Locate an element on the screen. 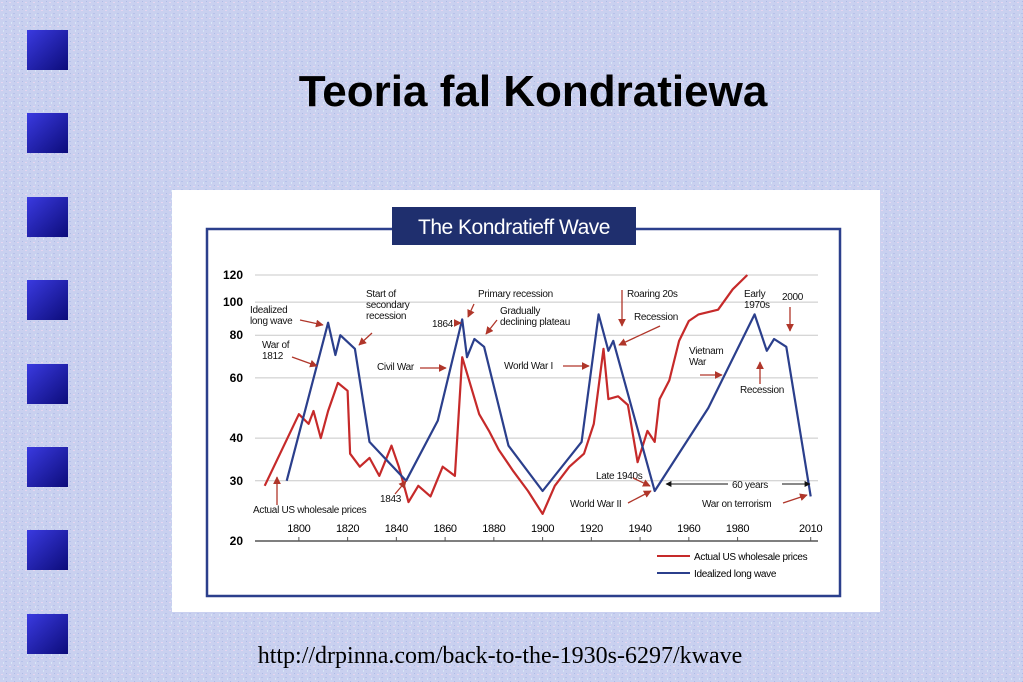  annotation-line: 60 years is located at coordinates (750, 485).